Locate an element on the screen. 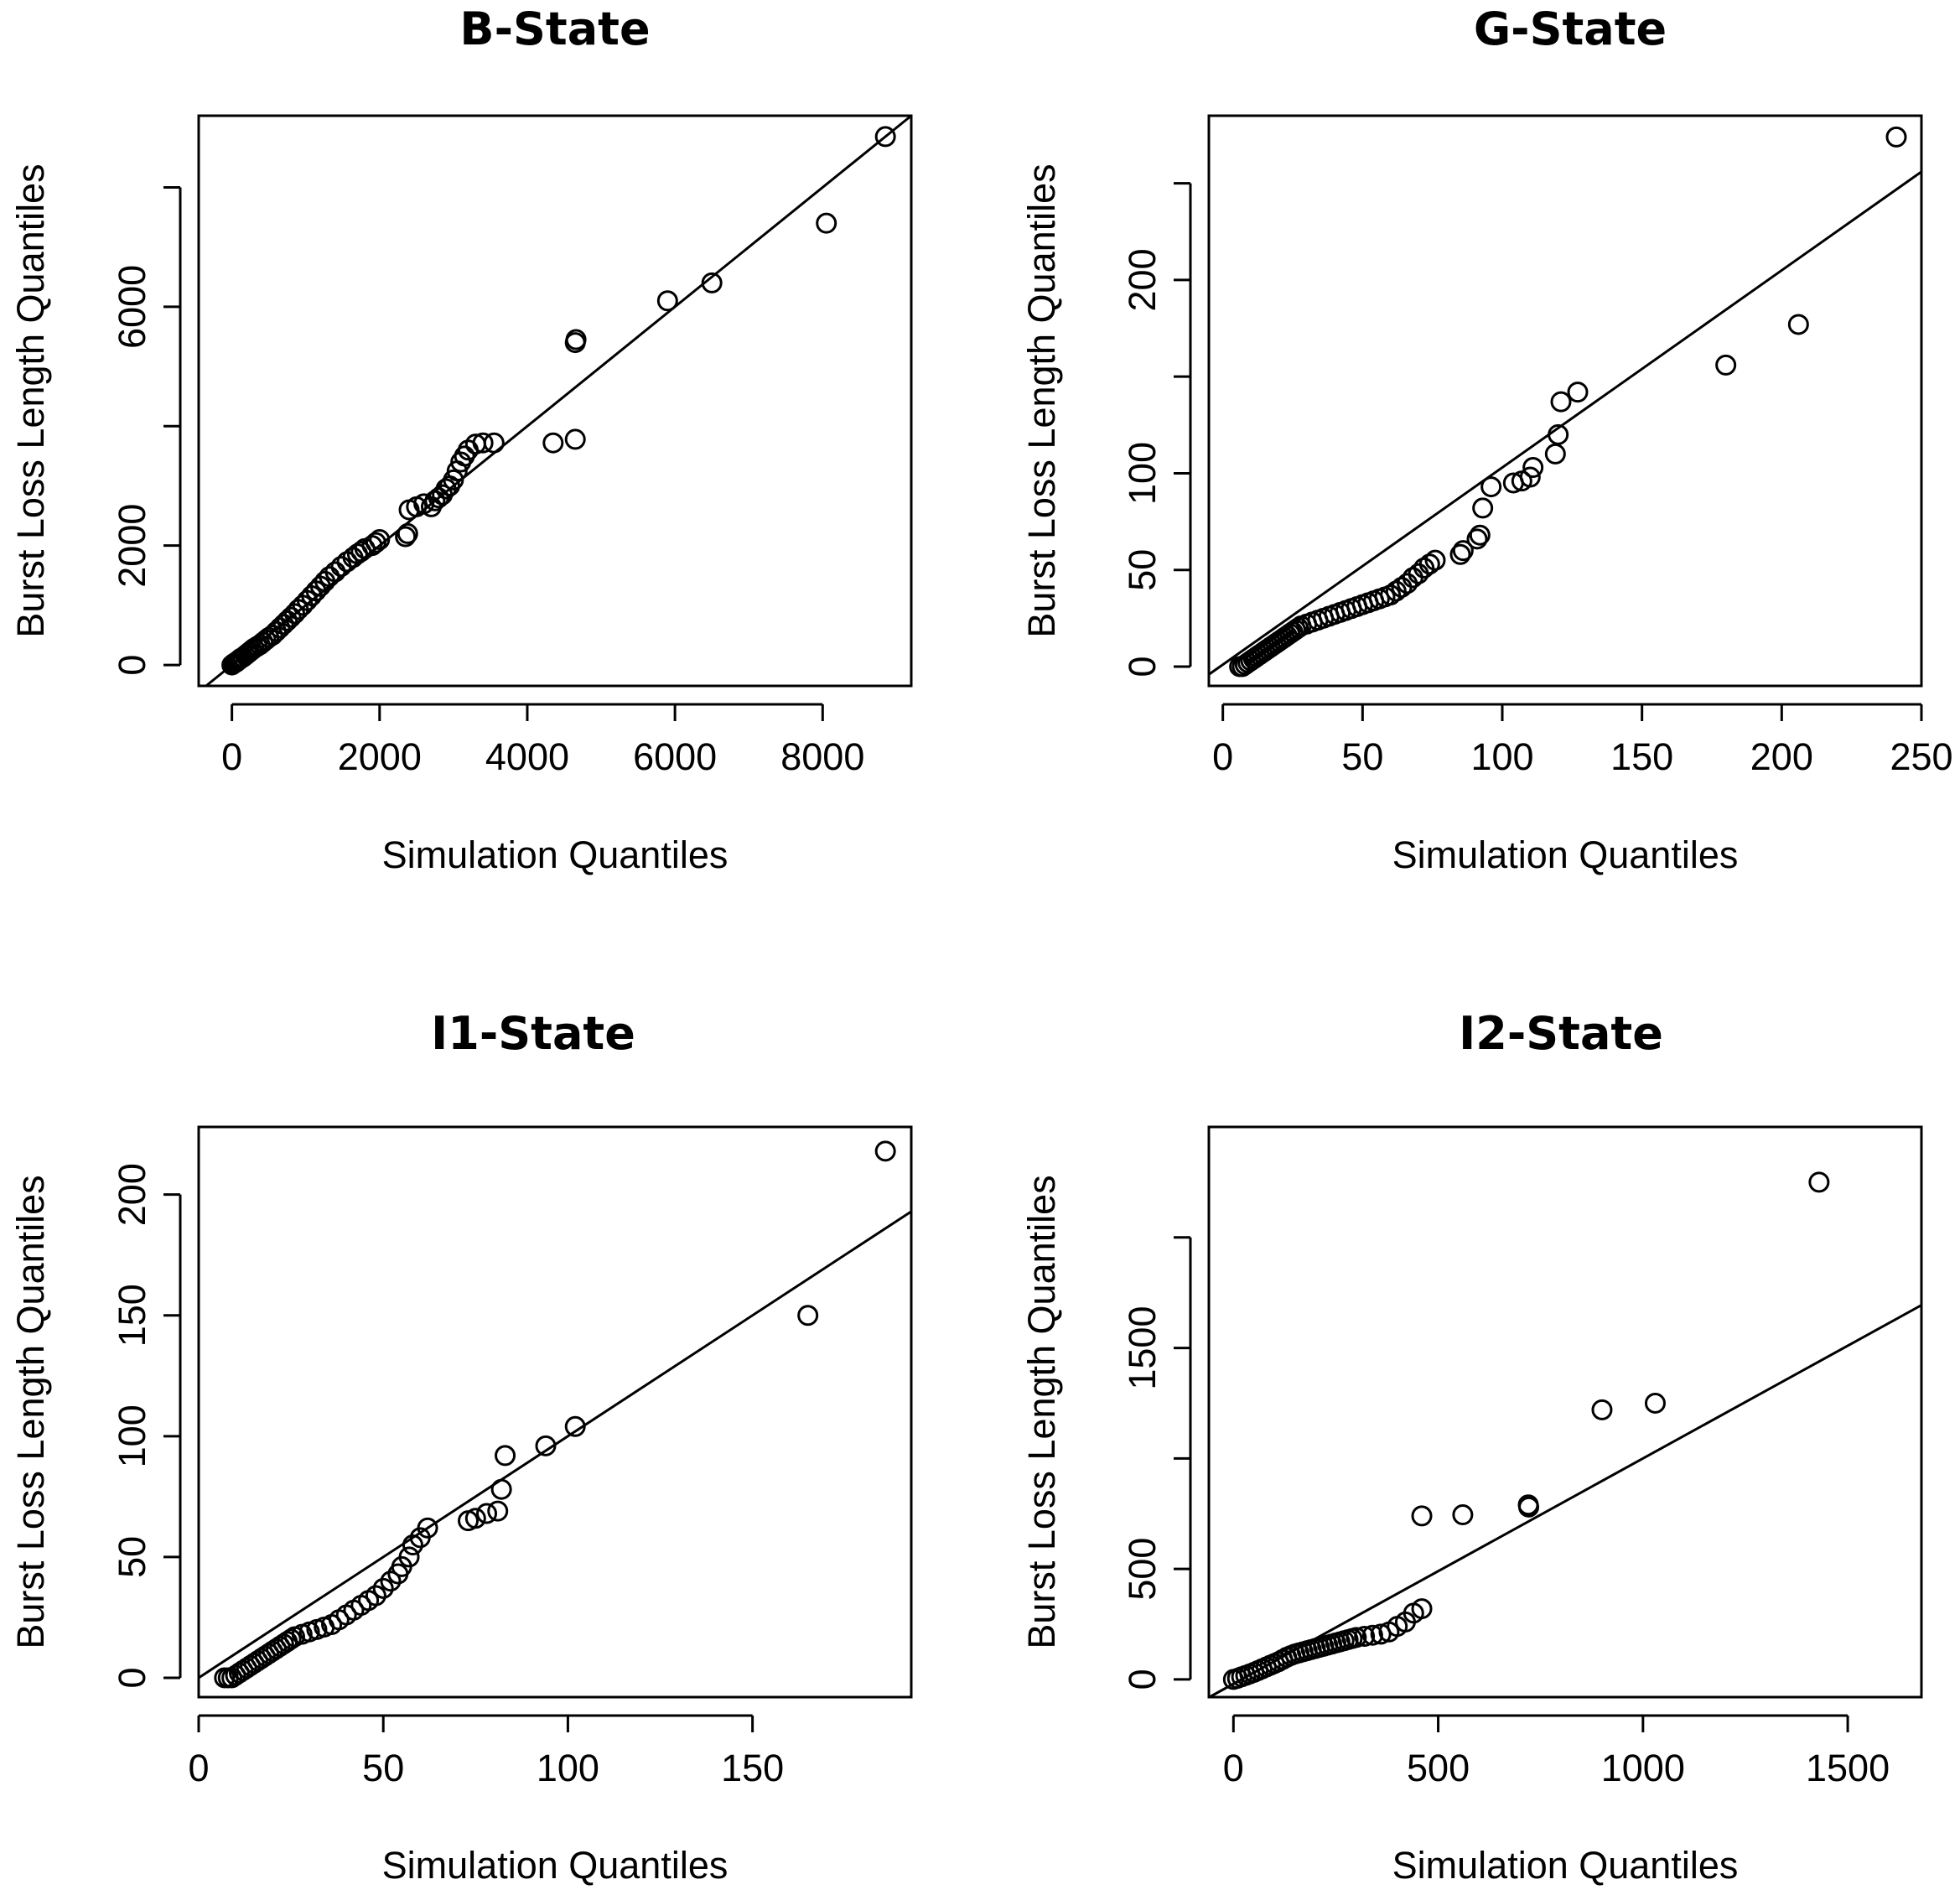  y-tick-label: 2000 is located at coordinates (132, 546).